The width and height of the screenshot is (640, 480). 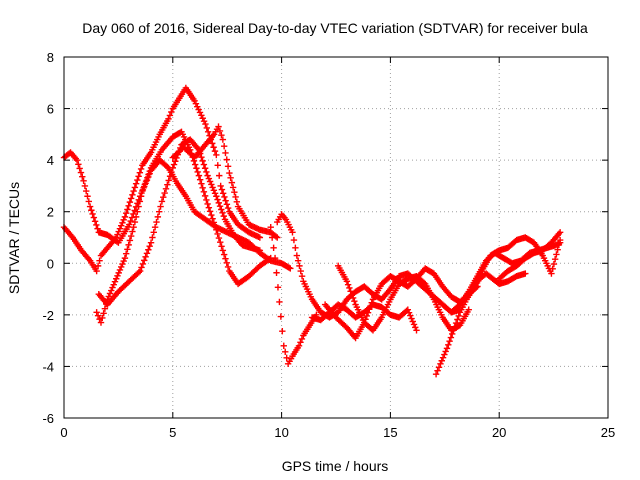 I want to click on y-tick-label: 8, so click(x=50, y=57).